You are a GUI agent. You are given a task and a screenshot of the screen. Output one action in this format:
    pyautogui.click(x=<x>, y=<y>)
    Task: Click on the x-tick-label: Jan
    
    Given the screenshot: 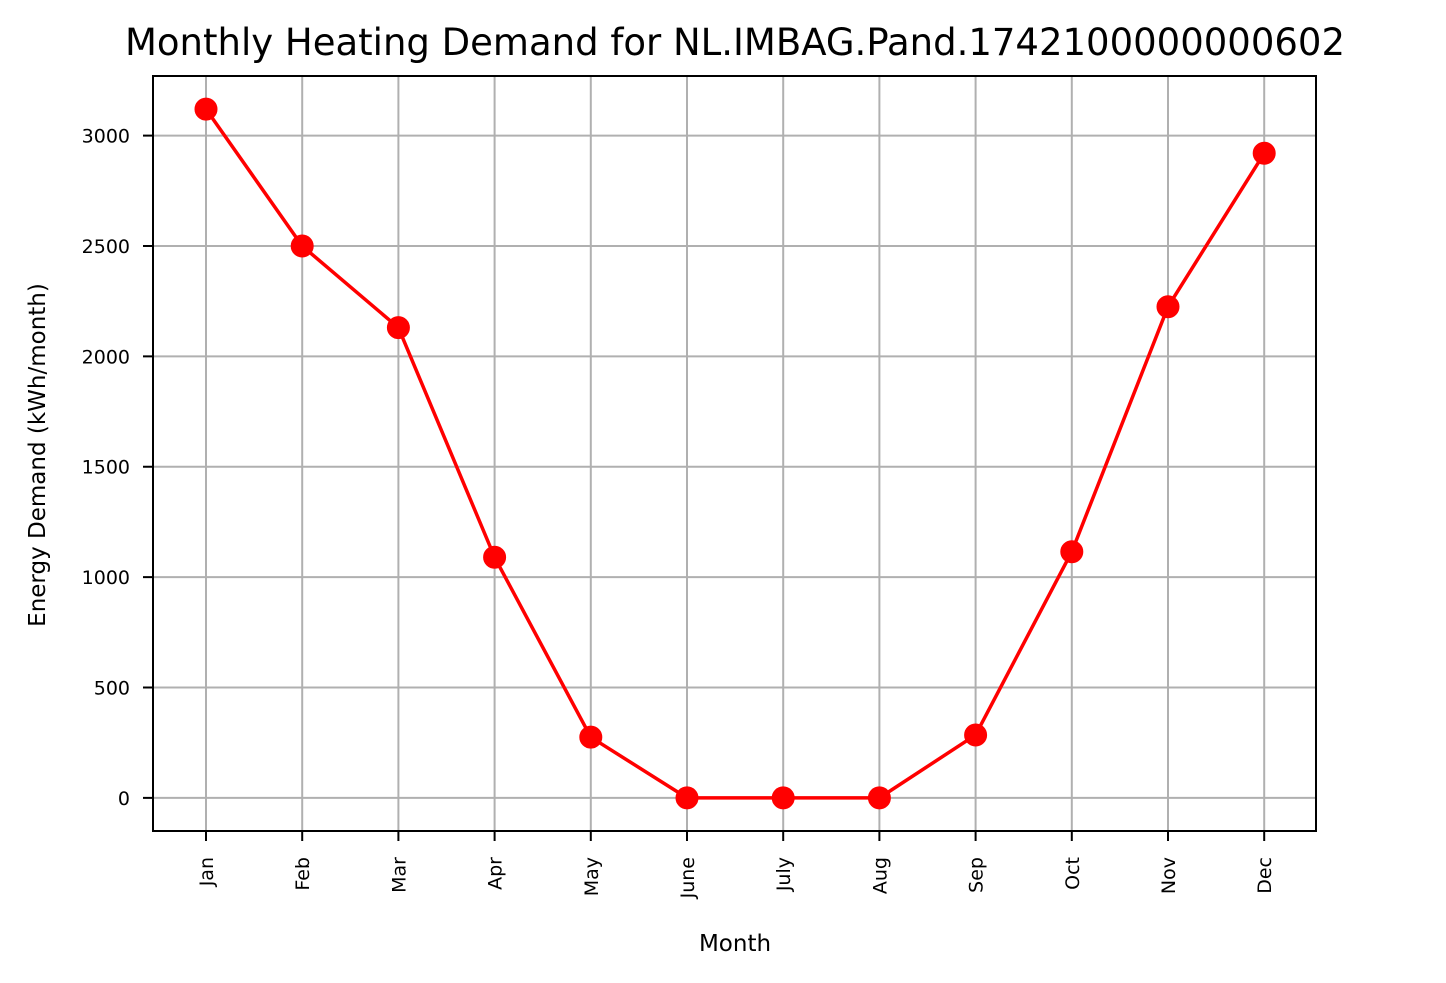 What is the action you would take?
    pyautogui.click(x=207, y=872)
    